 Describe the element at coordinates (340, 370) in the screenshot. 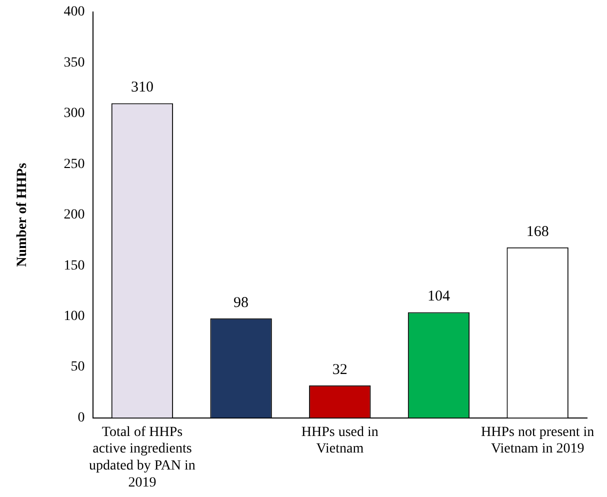

I see `data-label: 32` at that location.